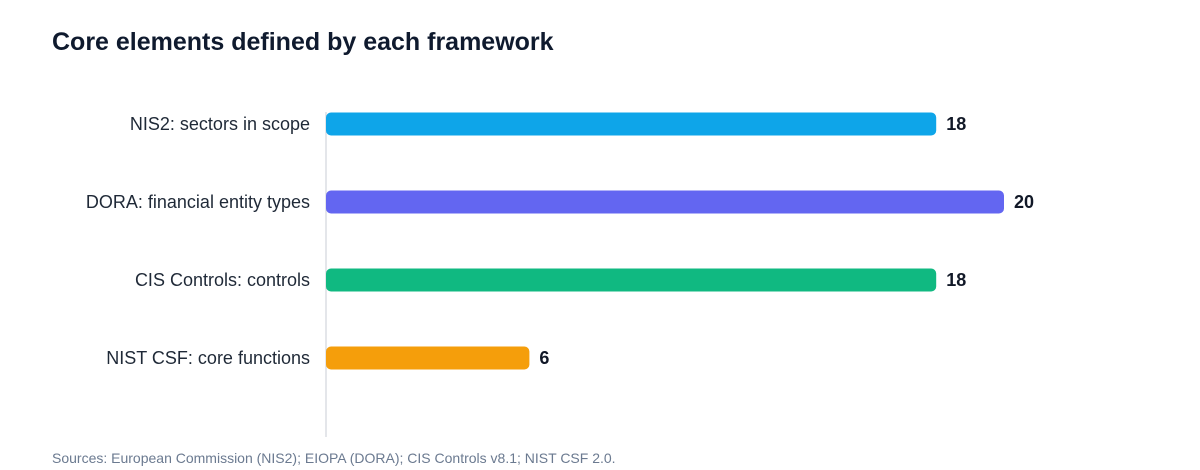 This screenshot has width=1200, height=470. Describe the element at coordinates (303, 42) in the screenshot. I see `chart-title: Core elements defined by each framework` at that location.